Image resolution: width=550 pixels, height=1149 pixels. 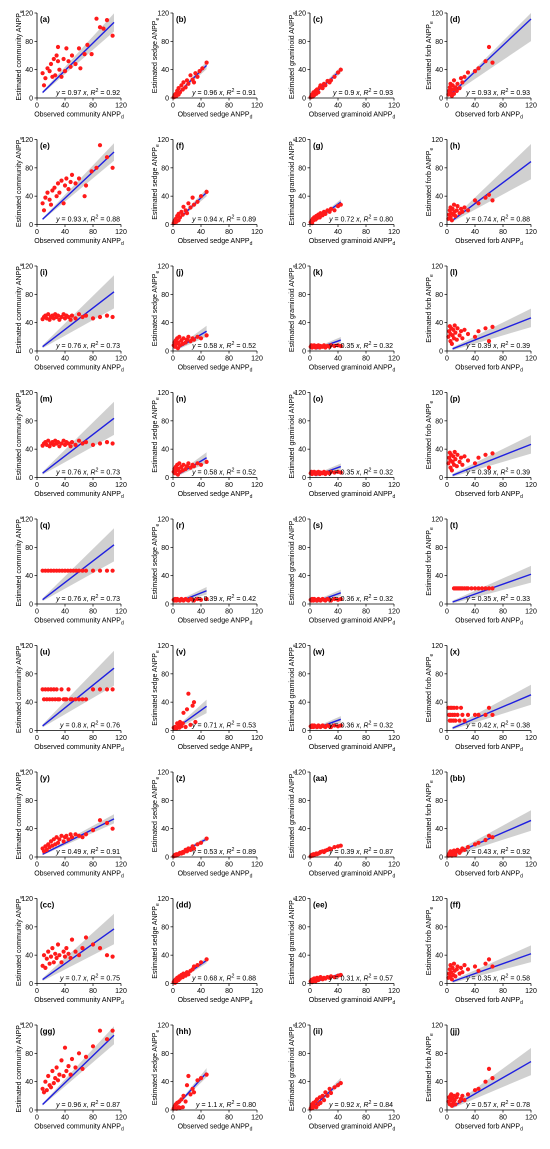 What do you see at coordinates (447, 232) in the screenshot?
I see `x-tick-label: 0` at bounding box center [447, 232].